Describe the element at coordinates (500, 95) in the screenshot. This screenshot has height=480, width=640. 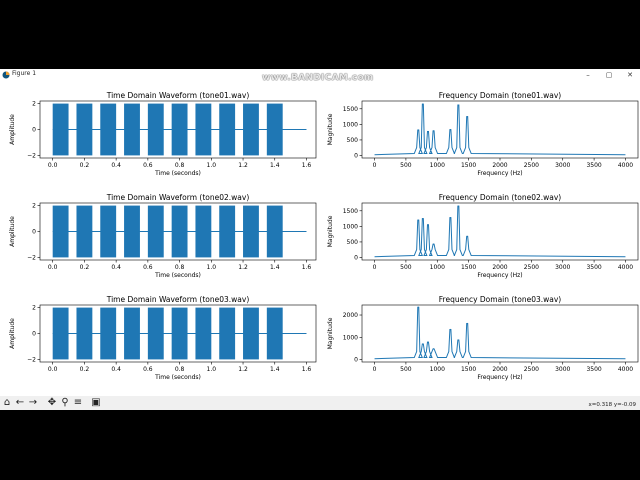
I see `chart-title: Frequency Domain (tone01.wav)` at that location.